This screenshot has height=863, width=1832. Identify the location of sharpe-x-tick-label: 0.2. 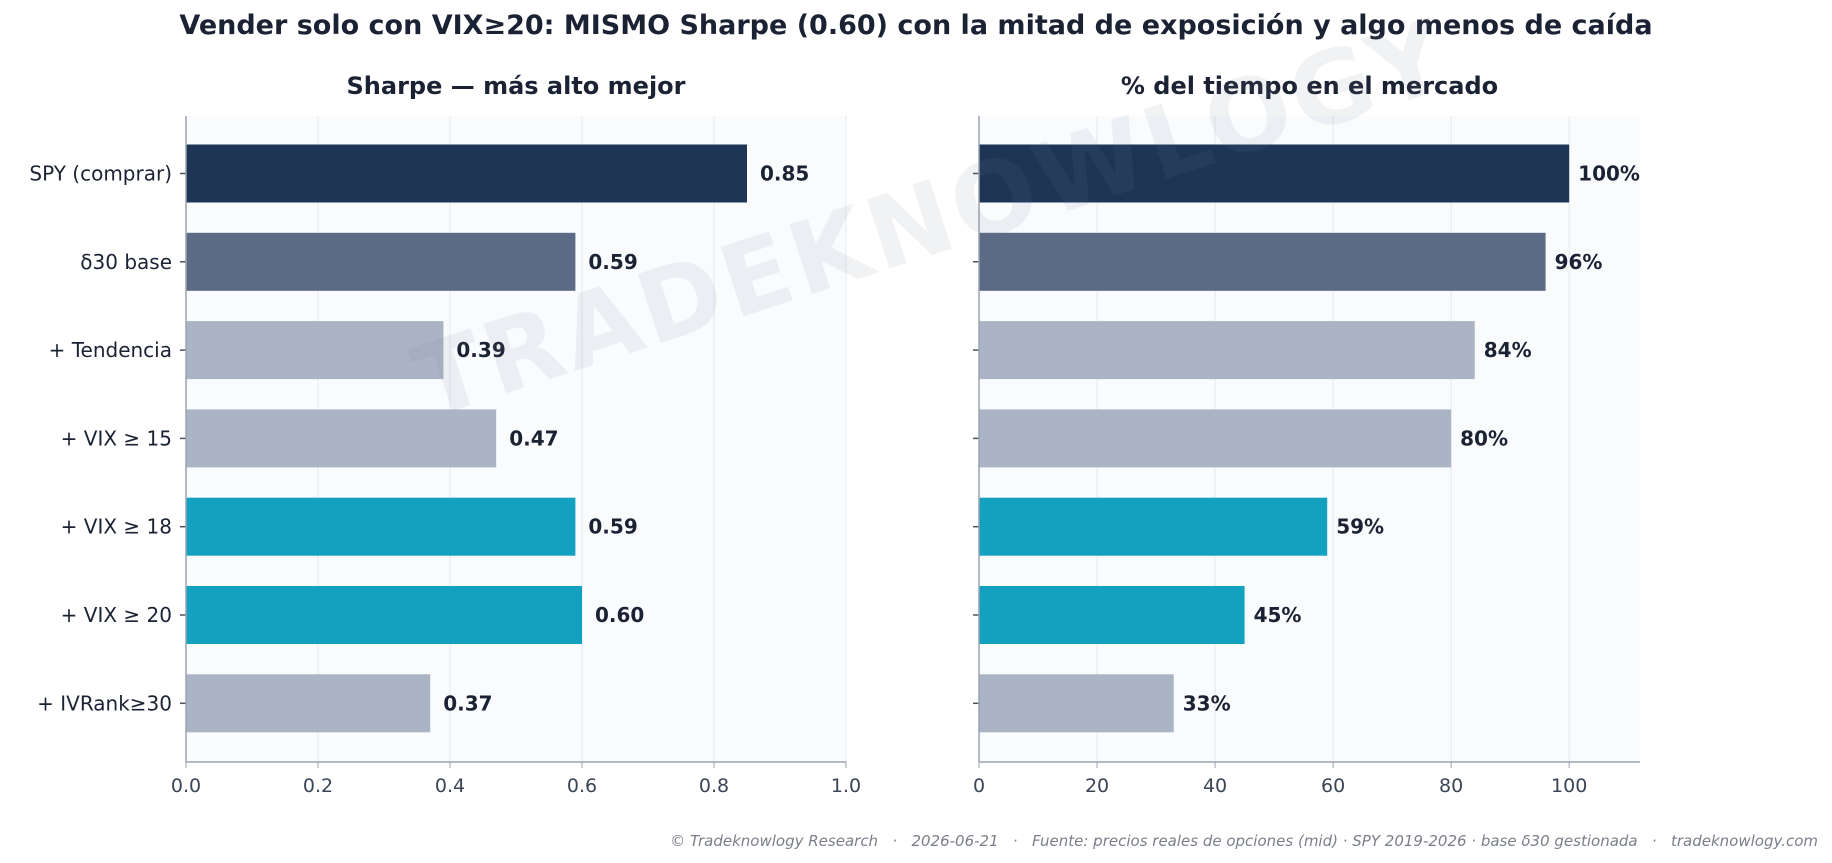
(318, 786).